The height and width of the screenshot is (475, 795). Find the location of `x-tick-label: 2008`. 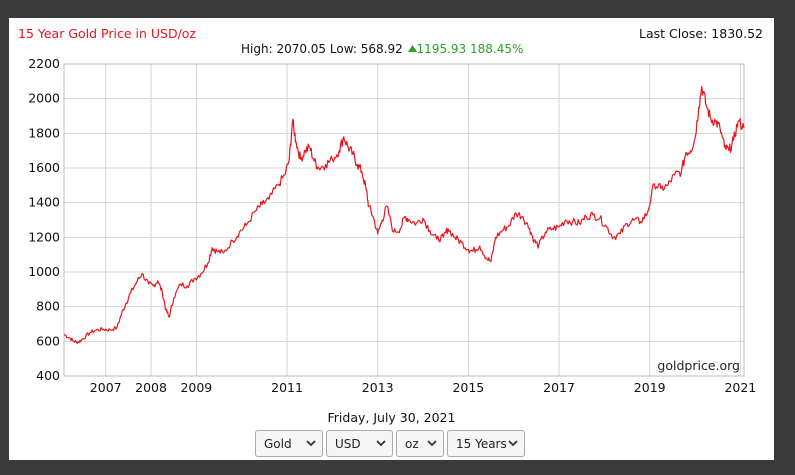

x-tick-label: 2008 is located at coordinates (151, 387).